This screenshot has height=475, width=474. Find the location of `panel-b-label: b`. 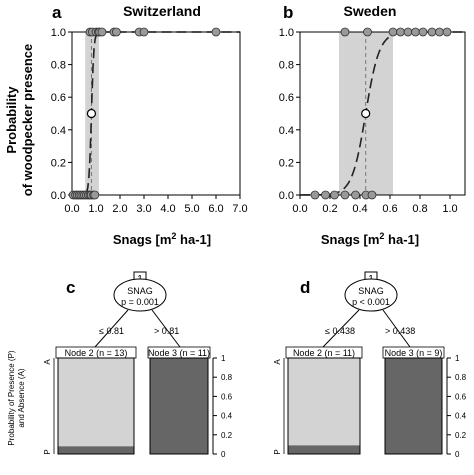

panel-b-label: b is located at coordinates (288, 12).